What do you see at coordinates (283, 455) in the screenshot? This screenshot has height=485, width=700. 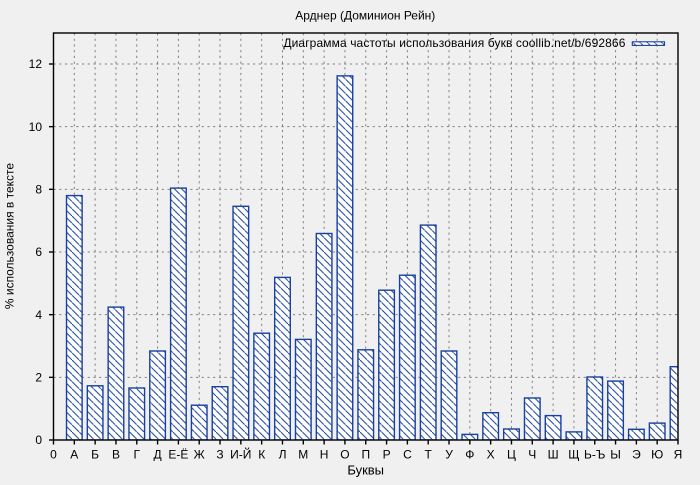 I see `svg-text: Л` at bounding box center [283, 455].